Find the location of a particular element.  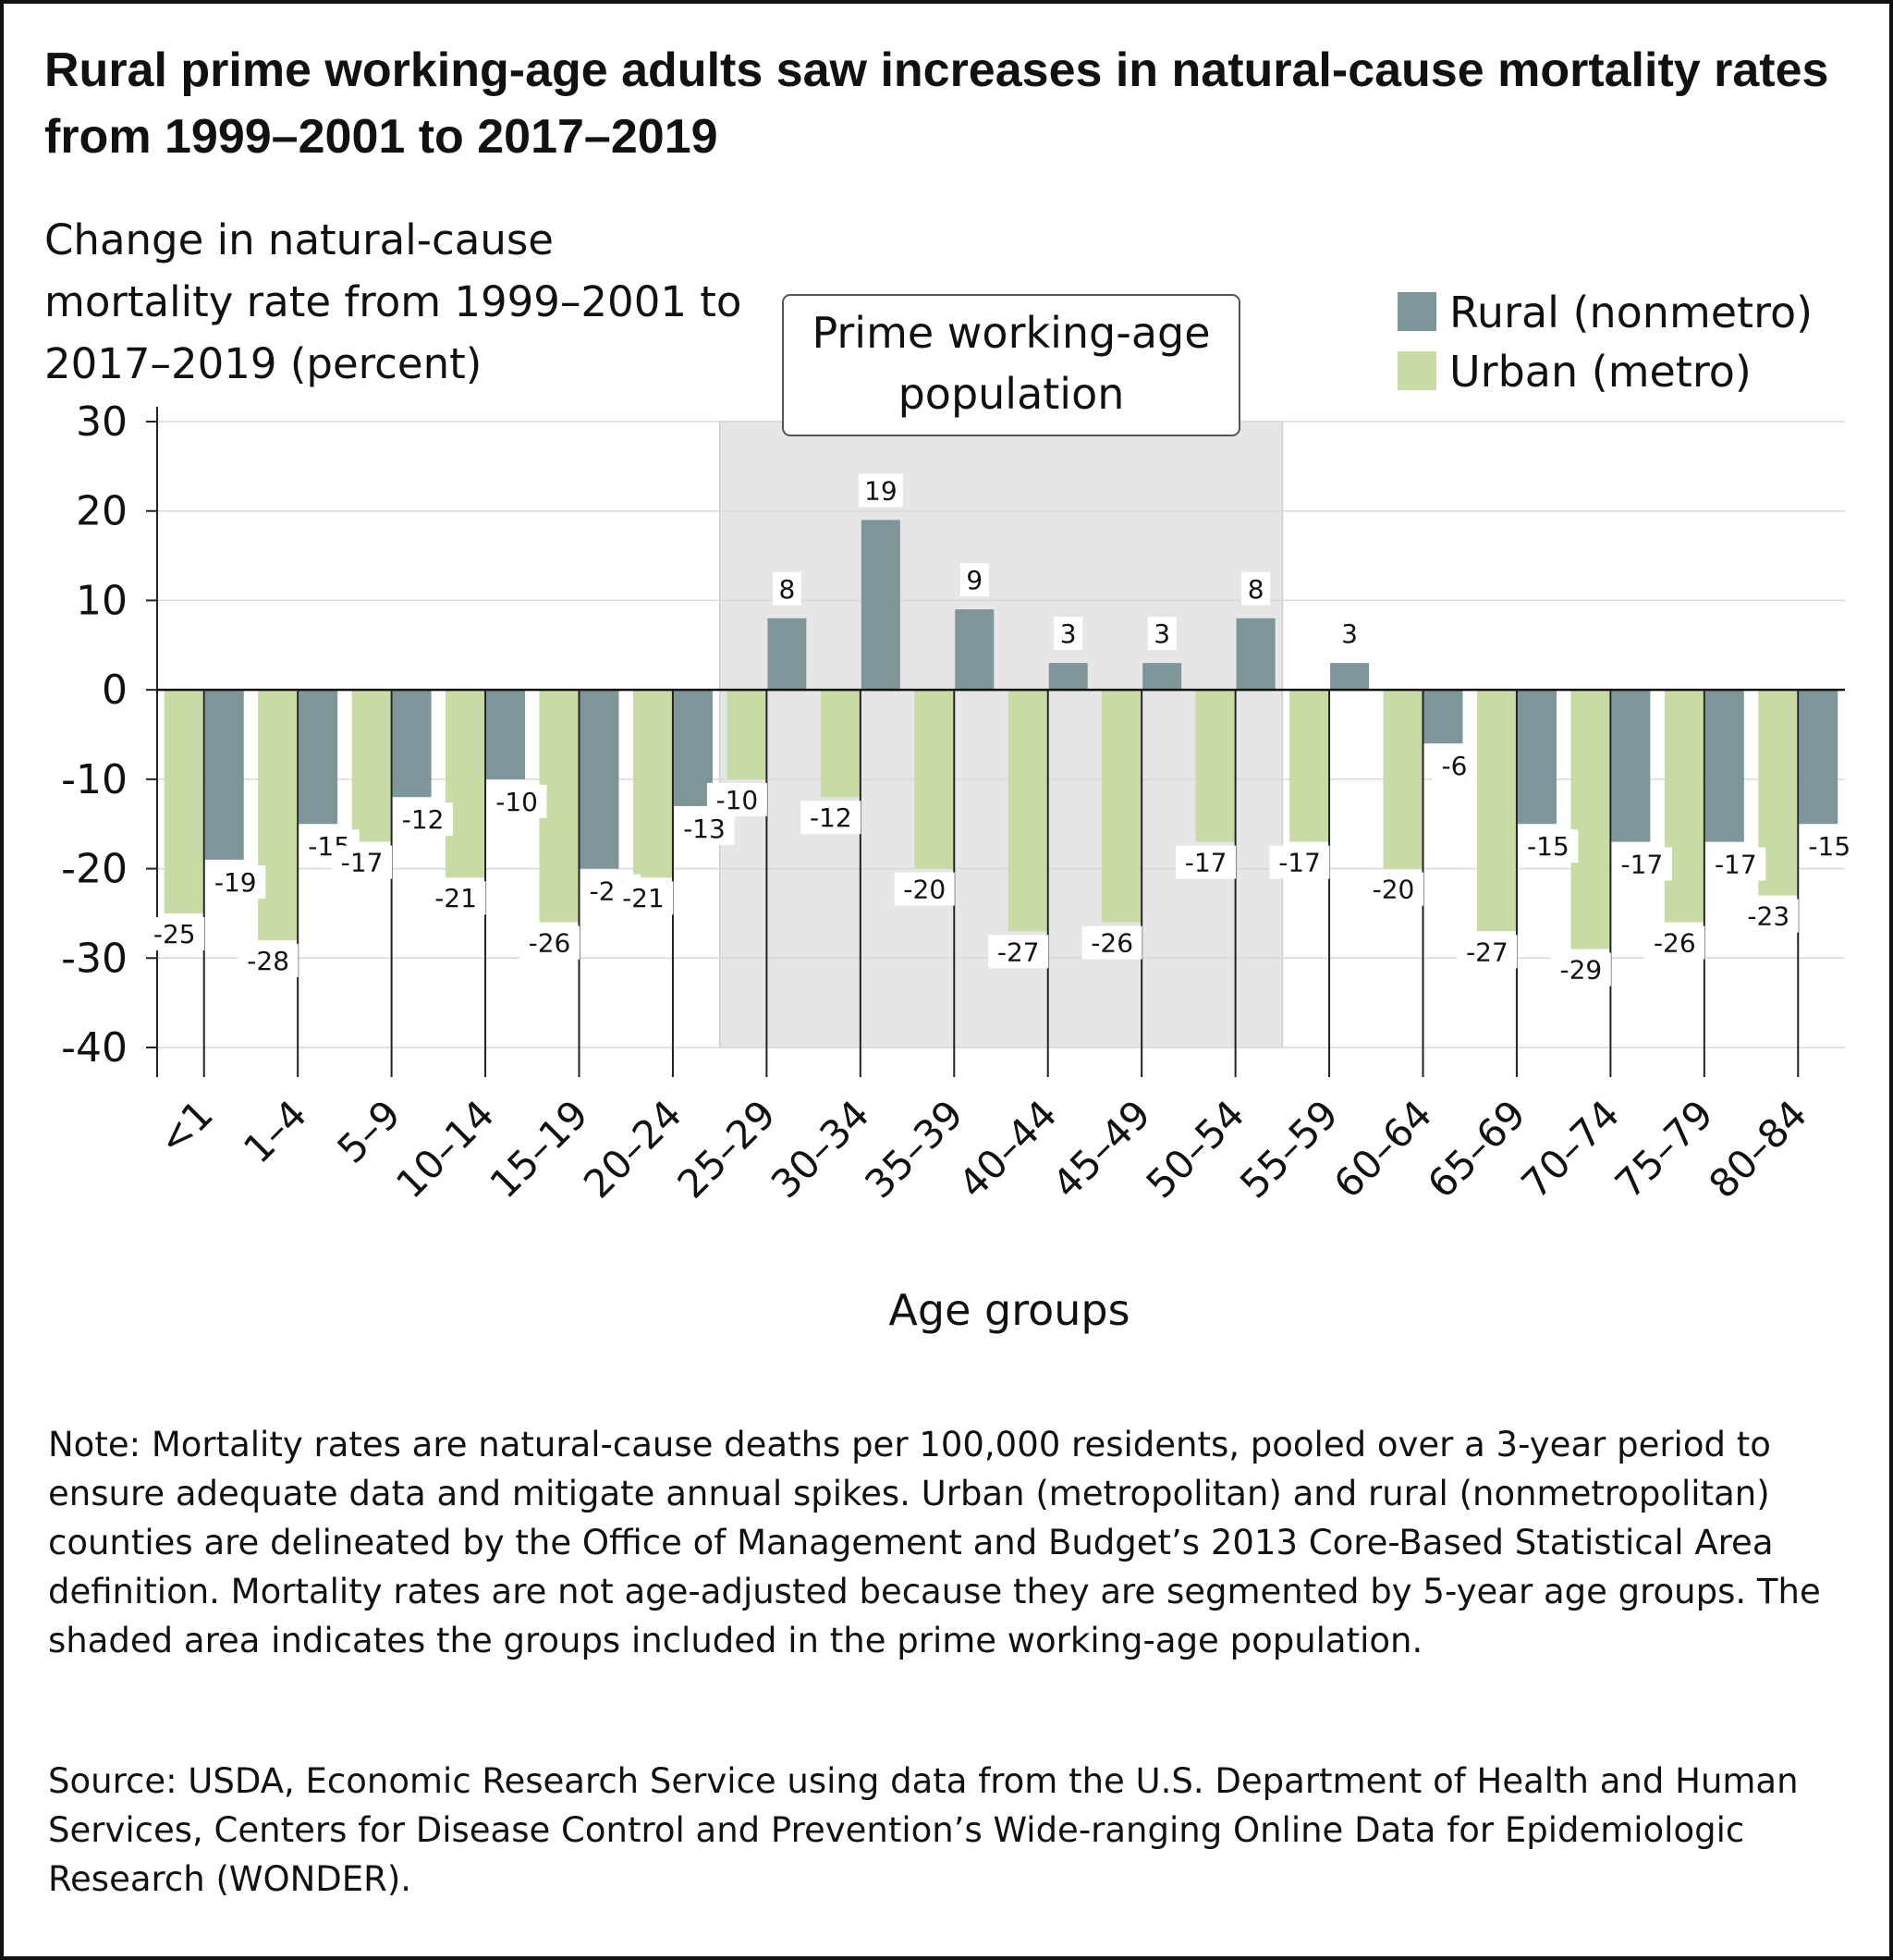

x-tick-label: 50–54 is located at coordinates (1195, 1149).